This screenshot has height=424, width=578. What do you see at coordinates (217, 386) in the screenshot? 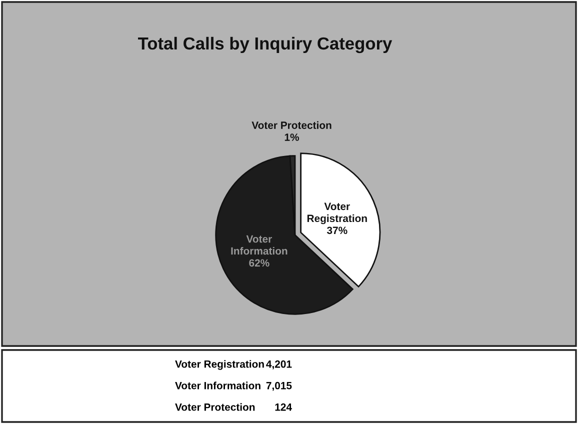
I see `category-label: Voter Information` at bounding box center [217, 386].